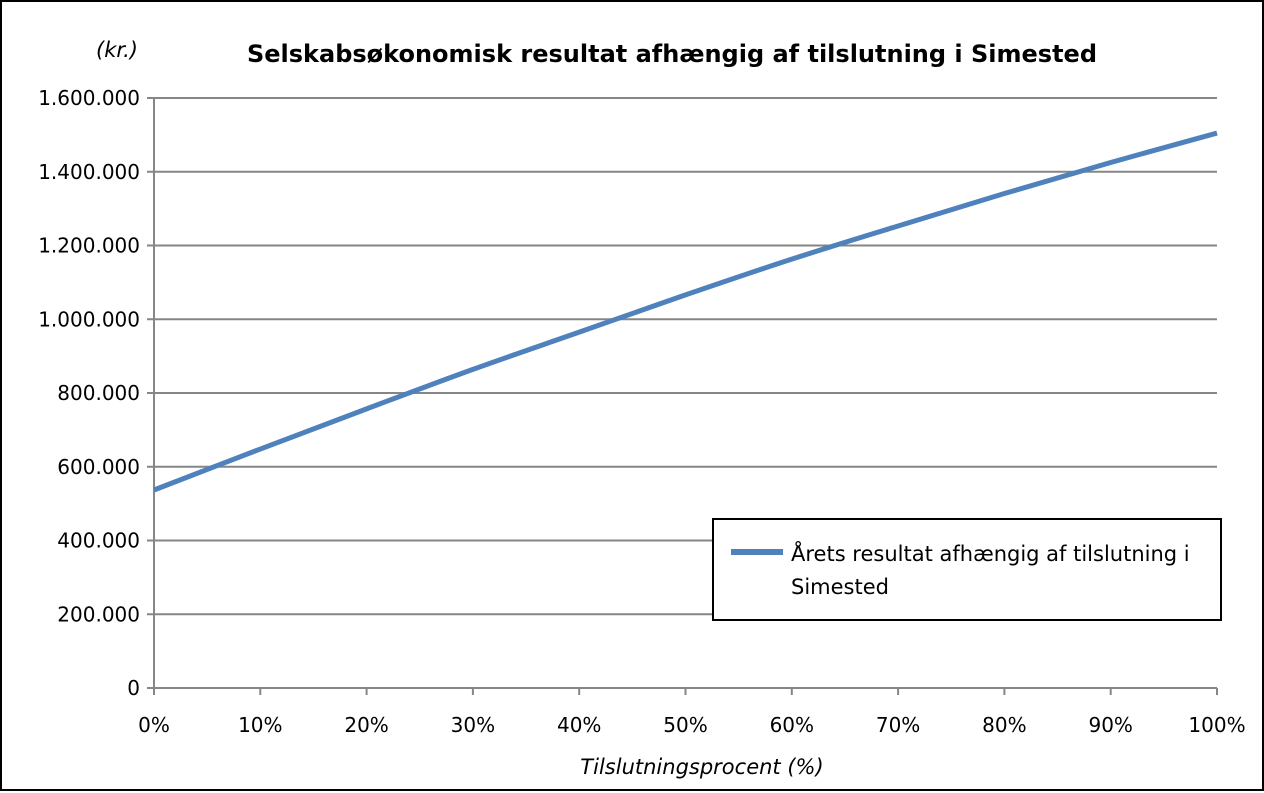  Describe the element at coordinates (1110, 725) in the screenshot. I see `x-tick-label: 90%` at that location.